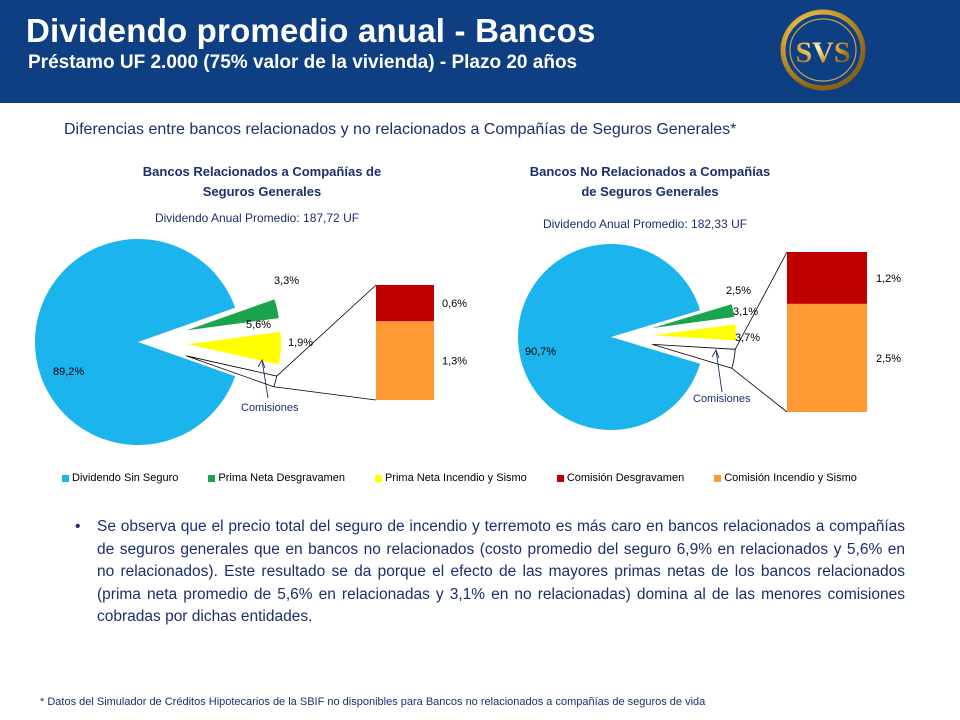 This screenshot has height=720, width=960. I want to click on unrelated-slice-label-1: 2,5%, so click(738, 291).